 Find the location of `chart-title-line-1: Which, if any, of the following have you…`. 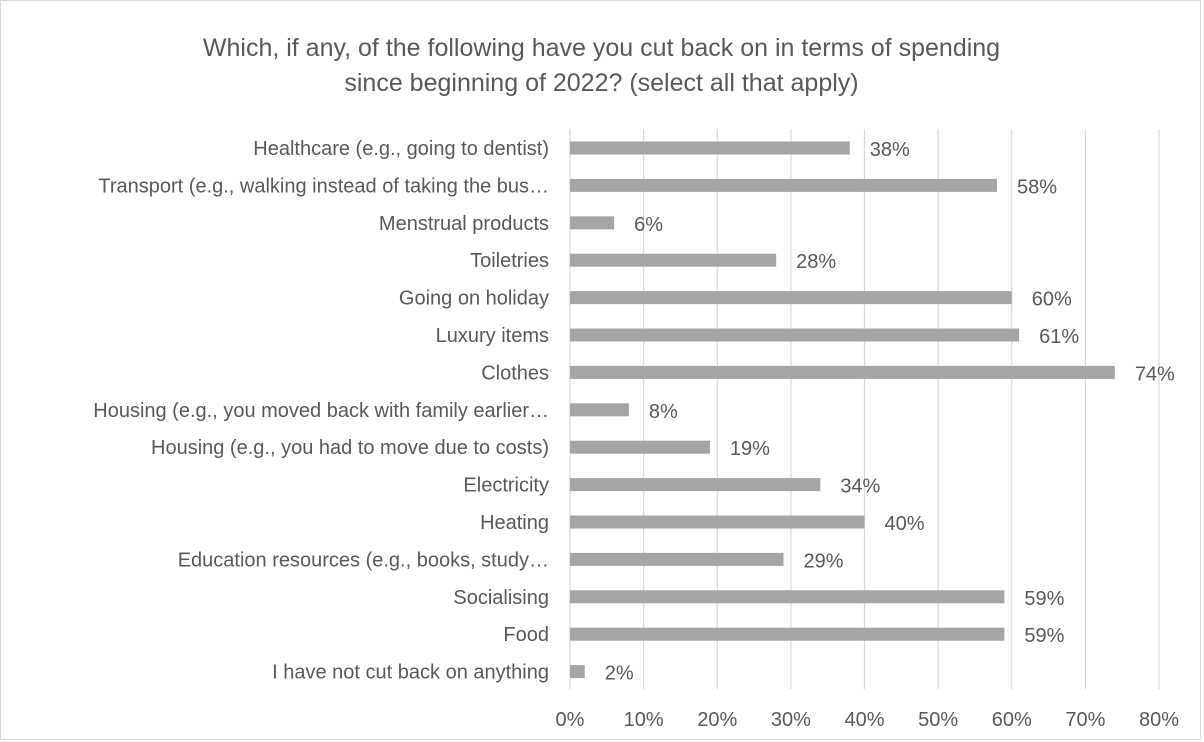

chart-title-line-1: Which, if any, of the following have you… is located at coordinates (601, 48).